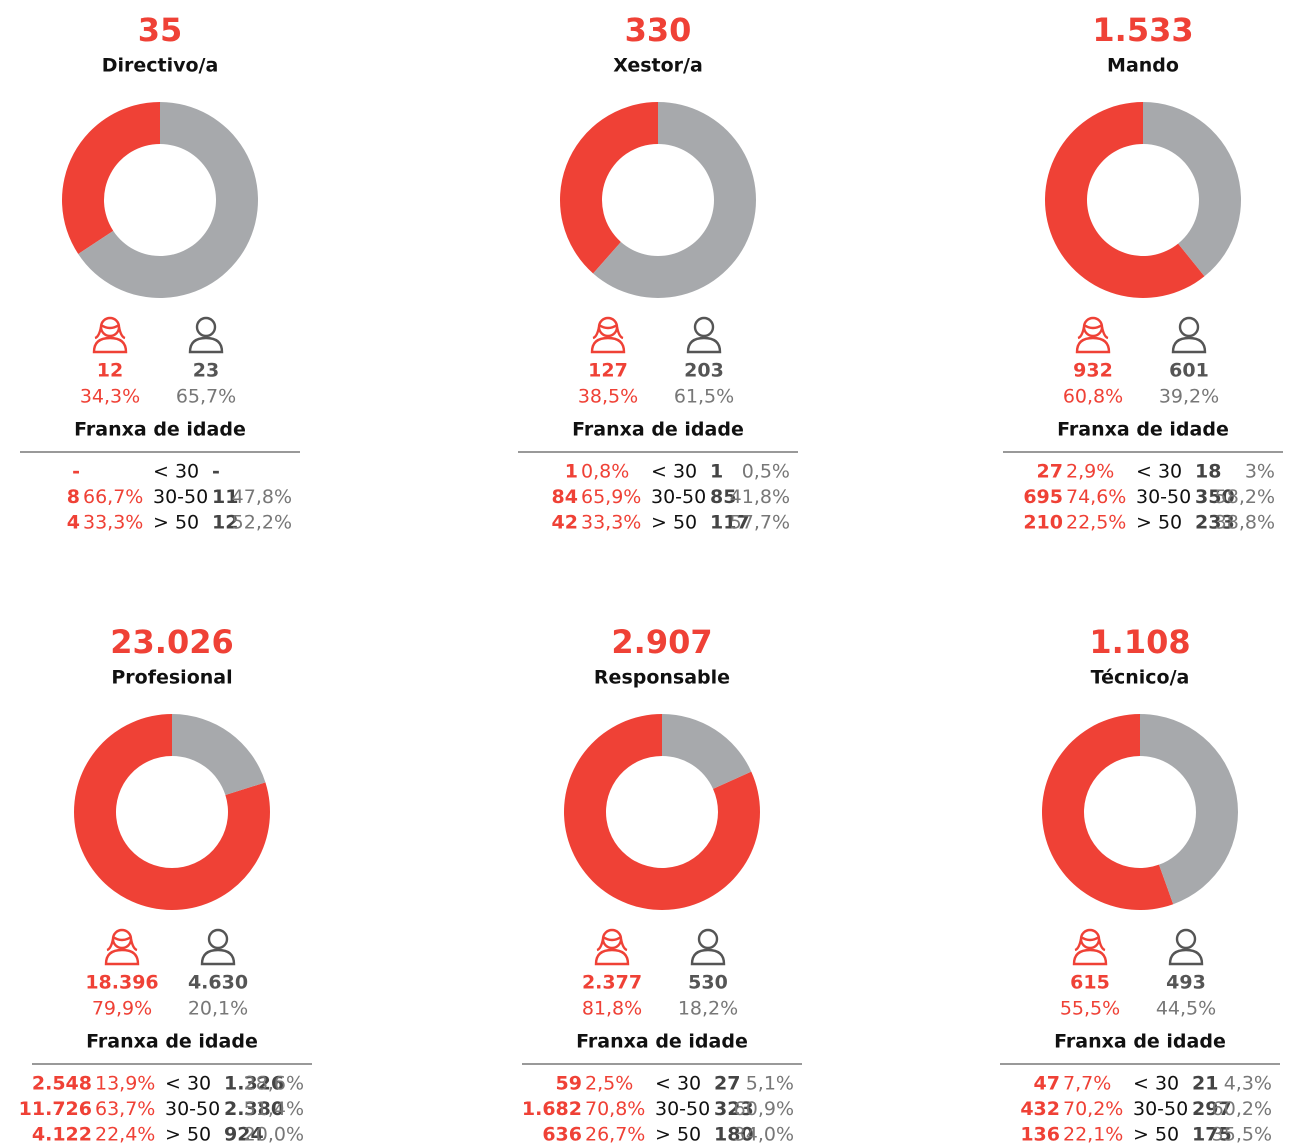 The width and height of the screenshot is (1313, 1145). What do you see at coordinates (1215, 523) in the screenshot?
I see `male-age-count: 233` at bounding box center [1215, 523].